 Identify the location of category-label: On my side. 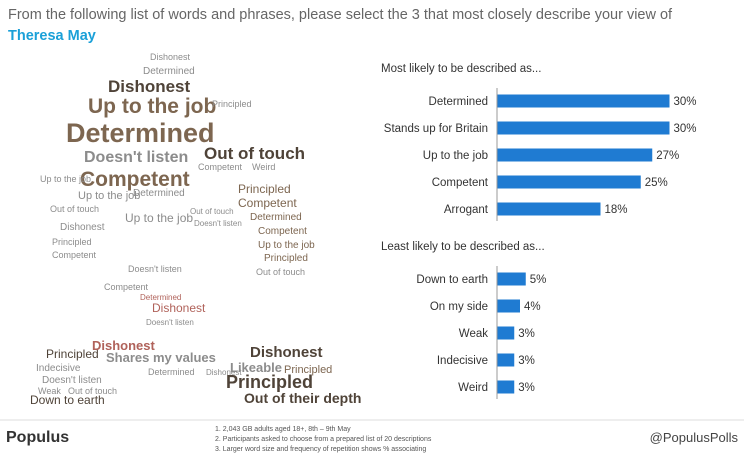
(459, 307).